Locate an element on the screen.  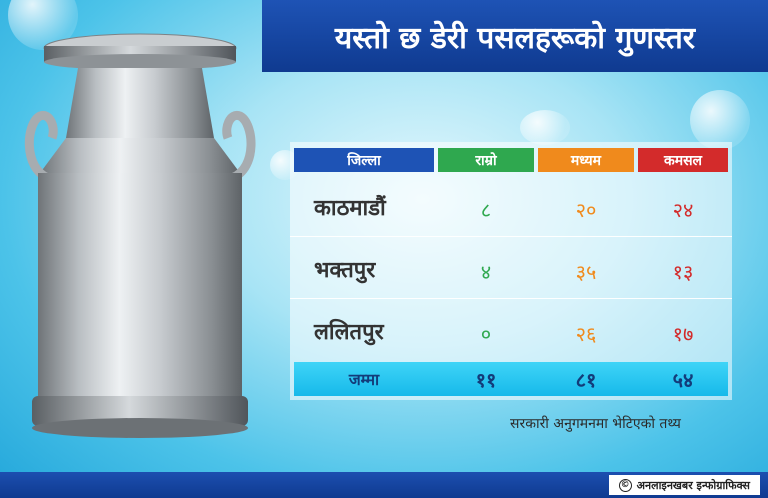
poor-count: १७ is located at coordinates (683, 334).